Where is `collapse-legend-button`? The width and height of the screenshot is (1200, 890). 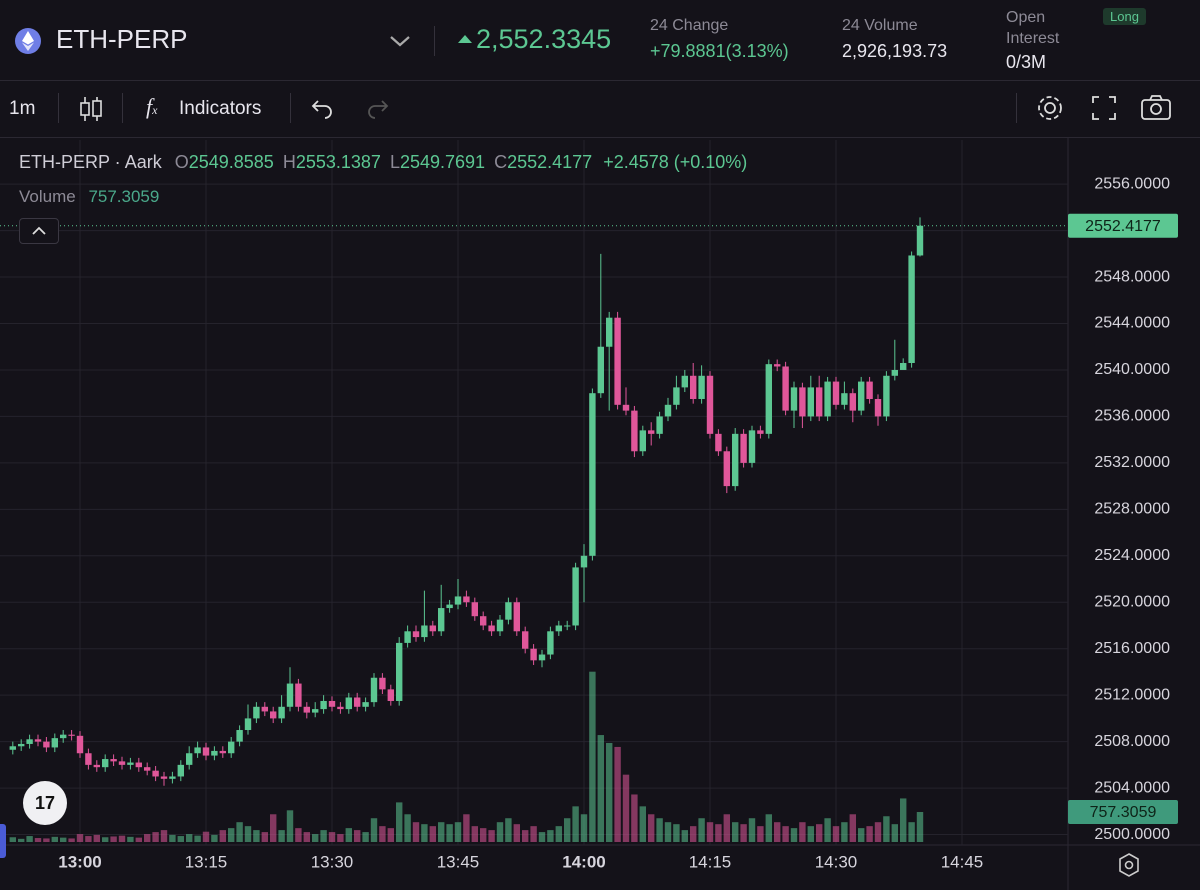 collapse-legend-button is located at coordinates (39, 231).